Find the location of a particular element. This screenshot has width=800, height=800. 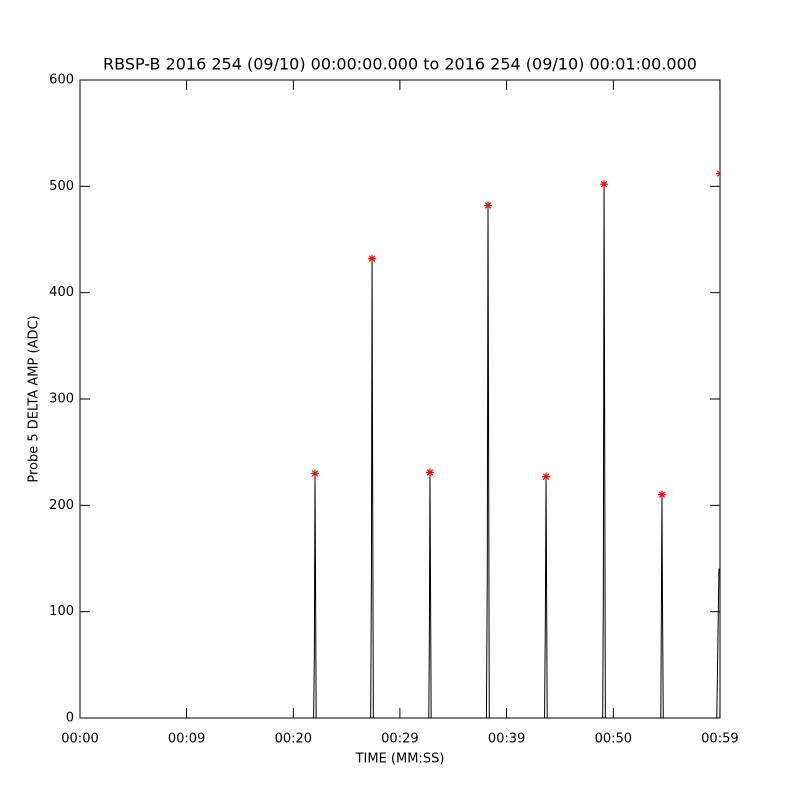

y-tick-label: 200 is located at coordinates (61, 505).